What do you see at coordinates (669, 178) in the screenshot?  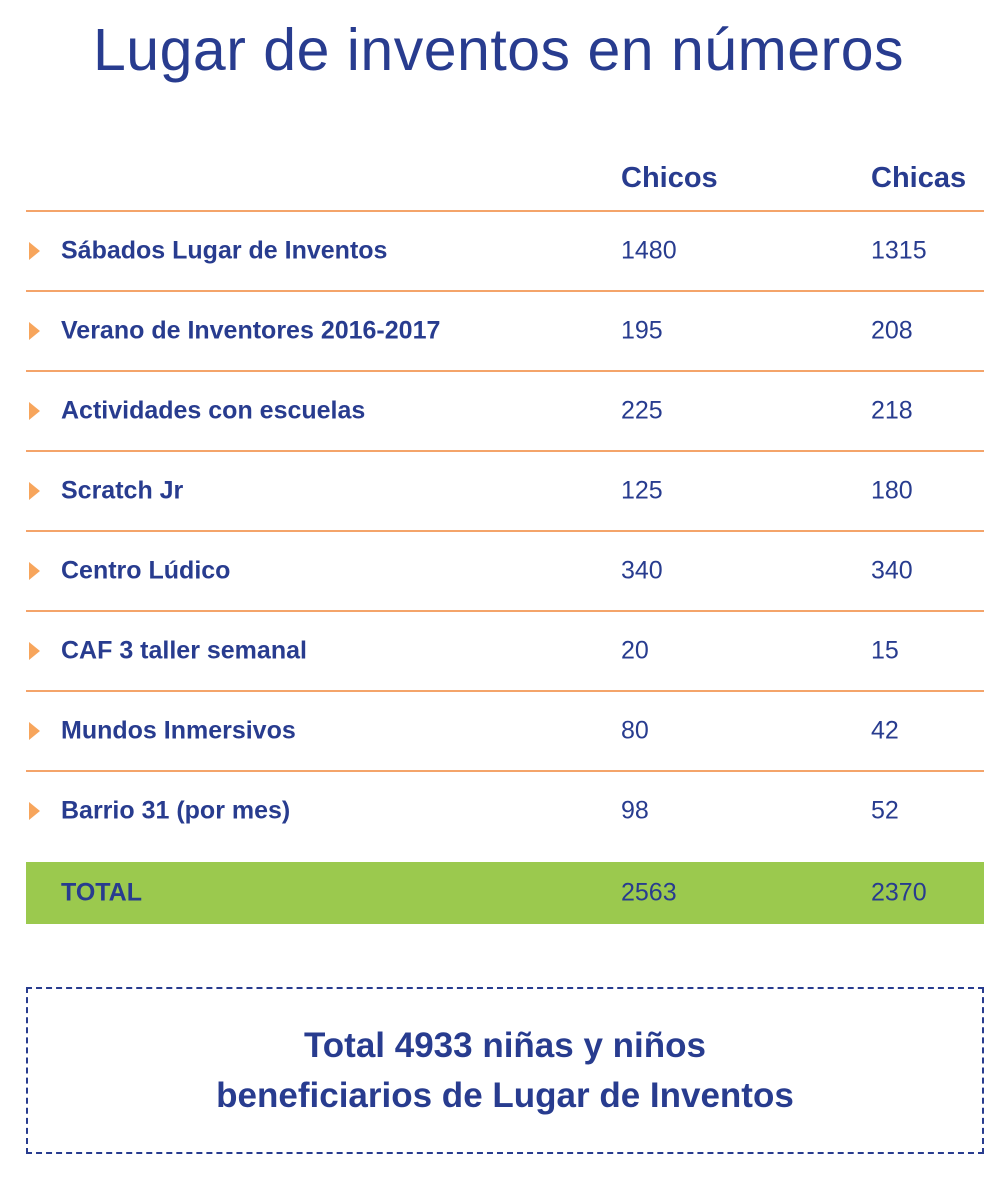 I see `column-header-boys: Chicos` at bounding box center [669, 178].